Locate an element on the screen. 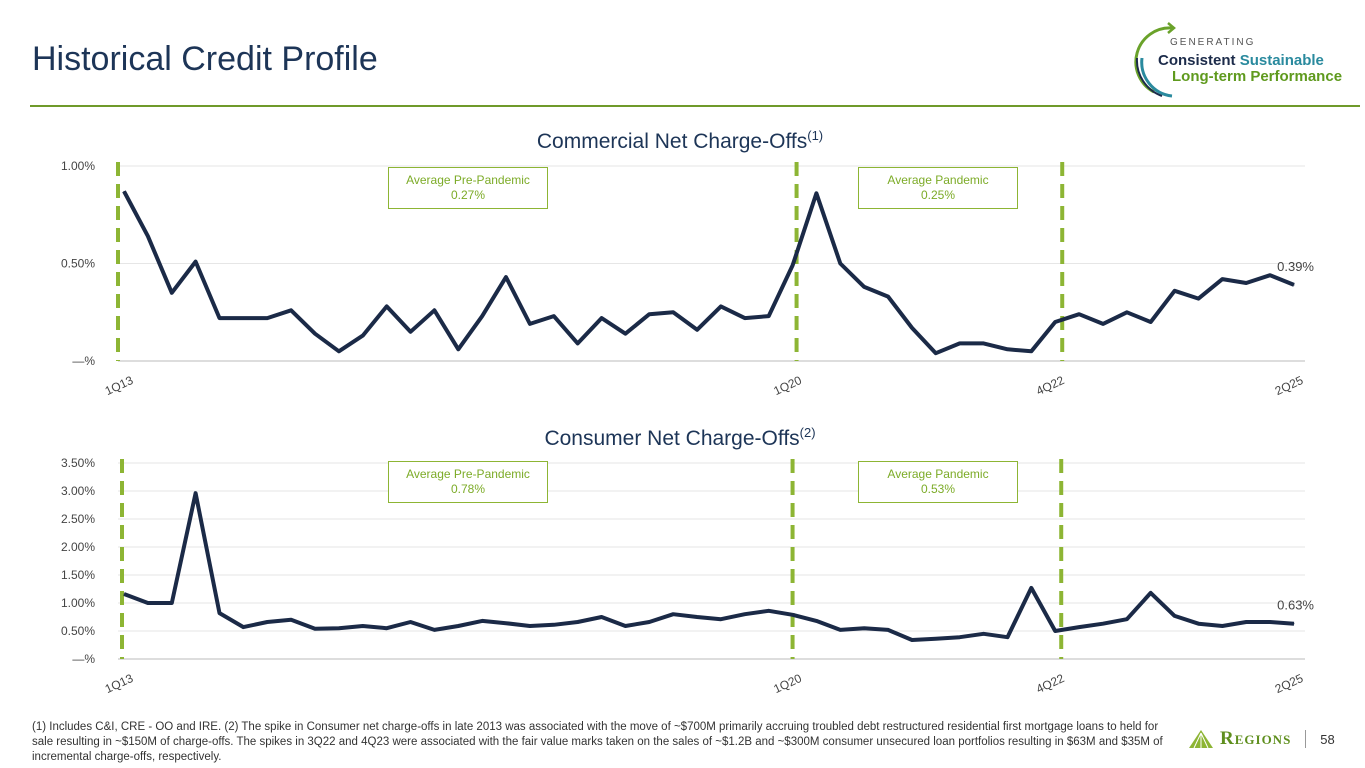 This screenshot has height=768, width=1365. annotation-pre-pandemic-commercial: Average Pre-Pandemic 0.27% is located at coordinates (468, 188).